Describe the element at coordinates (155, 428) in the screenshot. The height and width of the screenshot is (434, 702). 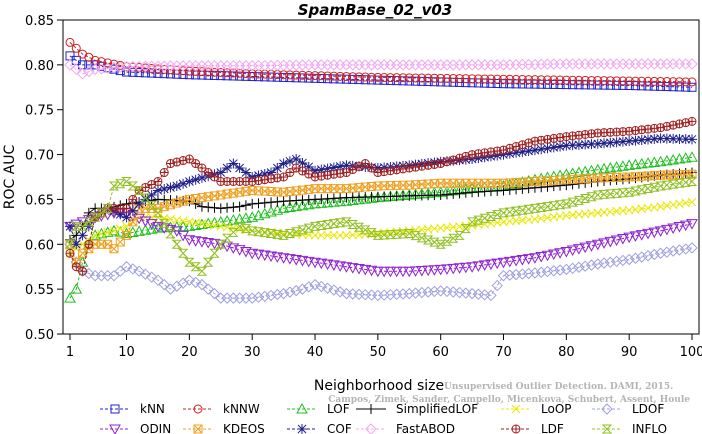
I see `legend-label: ODIN` at that location.